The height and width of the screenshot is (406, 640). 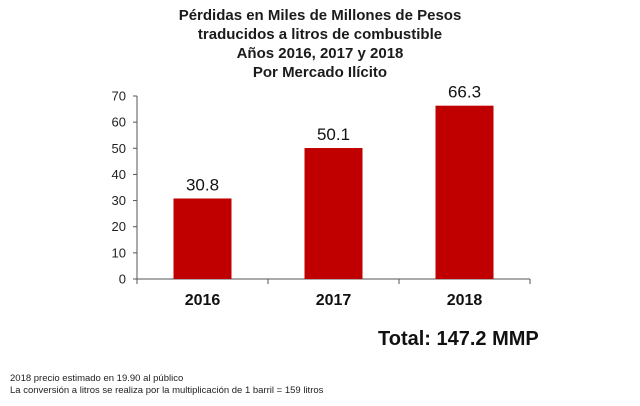 What do you see at coordinates (203, 300) in the screenshot?
I see `x-tick-label-2016: 2016` at bounding box center [203, 300].